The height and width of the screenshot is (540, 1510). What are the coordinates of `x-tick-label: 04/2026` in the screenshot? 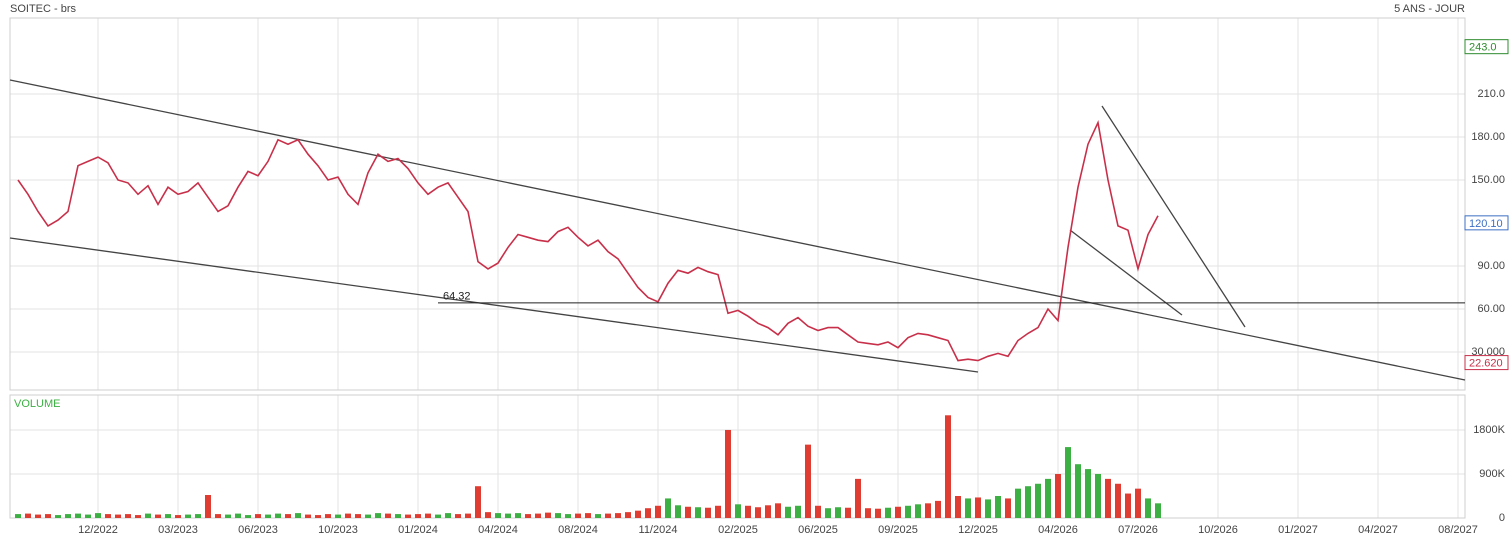 It's located at (1058, 530).